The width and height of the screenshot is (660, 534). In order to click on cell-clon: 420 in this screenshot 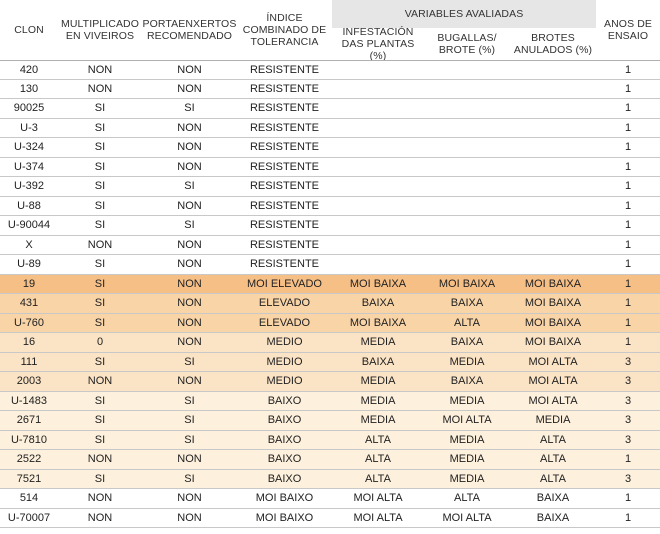, I will do `click(29, 69)`.